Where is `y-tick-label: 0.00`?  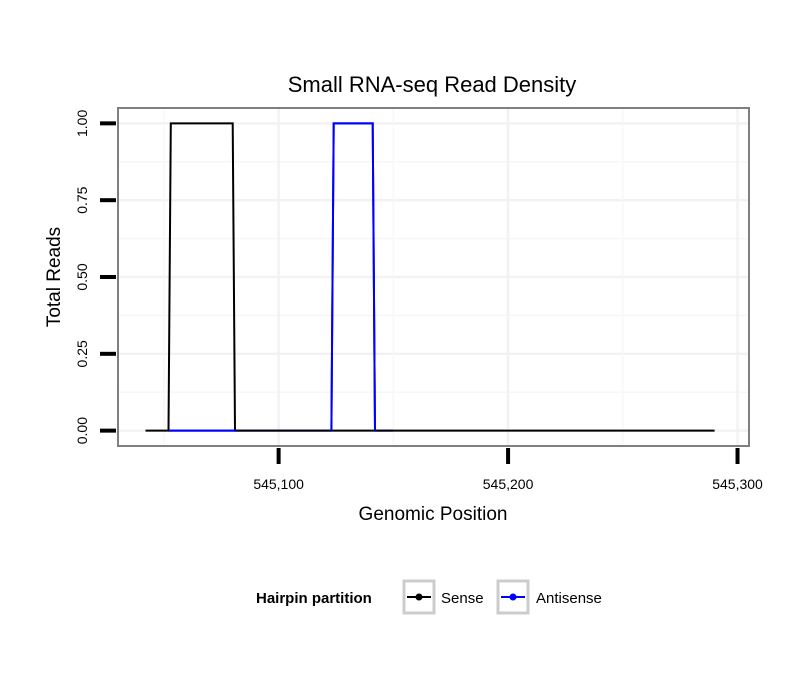
y-tick-label: 0.00 is located at coordinates (82, 430).